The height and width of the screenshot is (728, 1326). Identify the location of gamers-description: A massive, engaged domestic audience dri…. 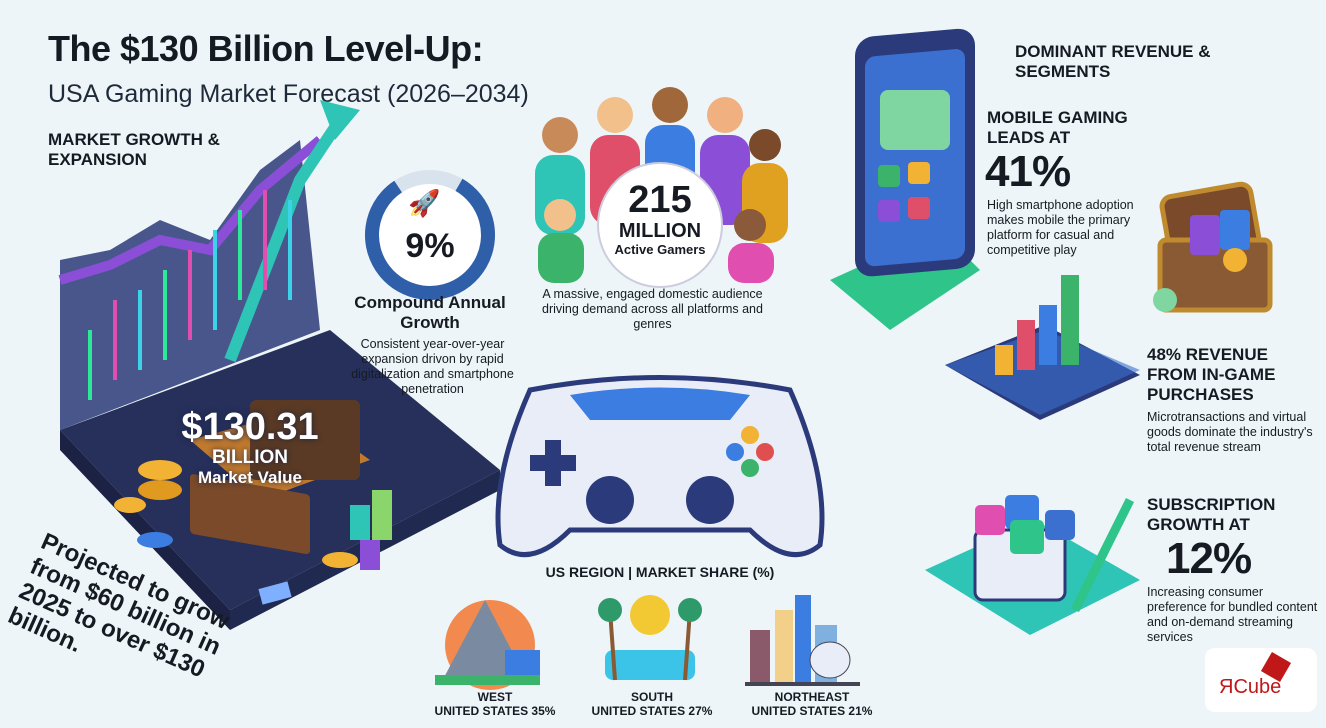
(652, 309).